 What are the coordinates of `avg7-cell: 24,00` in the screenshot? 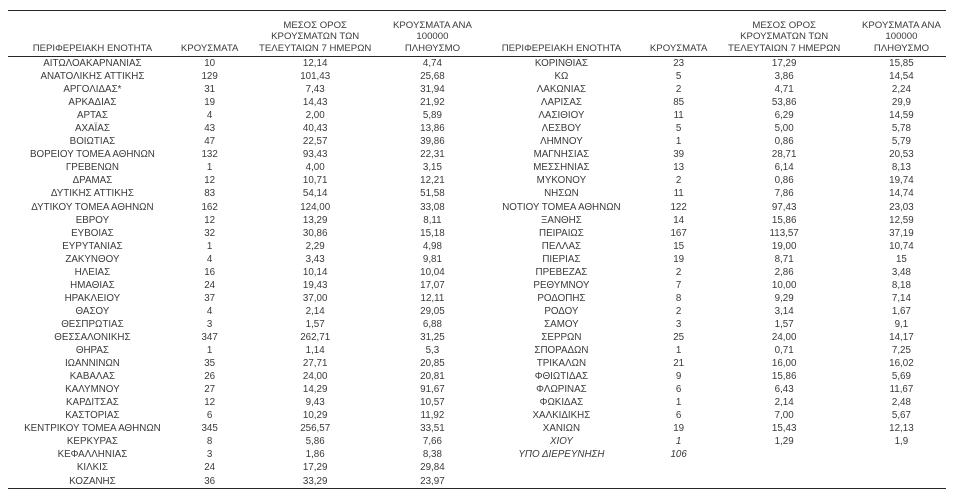 It's located at (784, 337).